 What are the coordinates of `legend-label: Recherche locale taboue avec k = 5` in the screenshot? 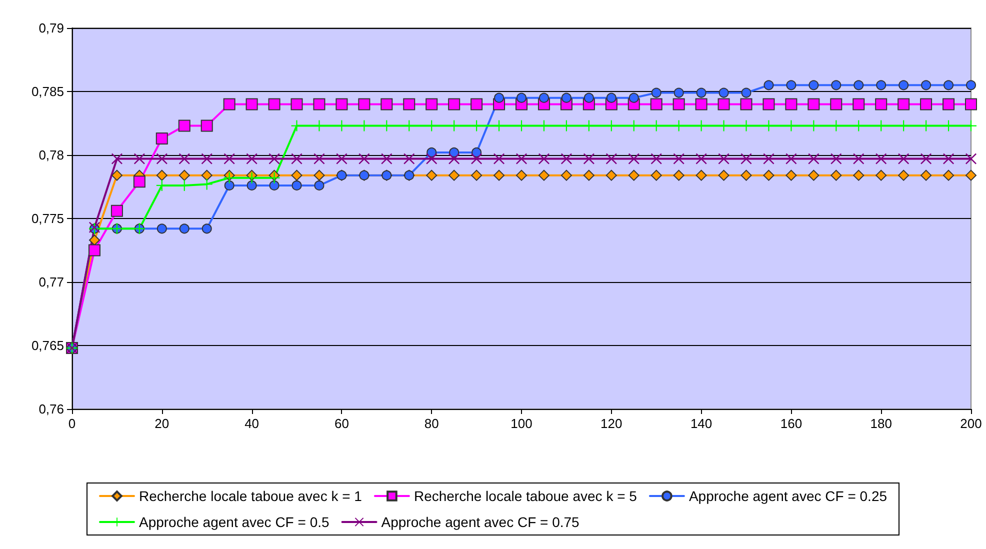 It's located at (526, 496).